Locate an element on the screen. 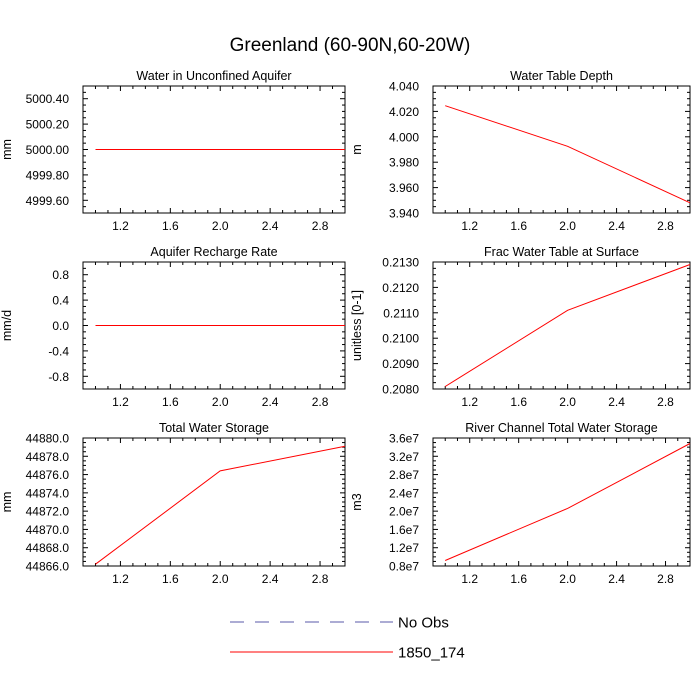 The height and width of the screenshot is (700, 700). panel-title: Total Water Storage is located at coordinates (214, 428).